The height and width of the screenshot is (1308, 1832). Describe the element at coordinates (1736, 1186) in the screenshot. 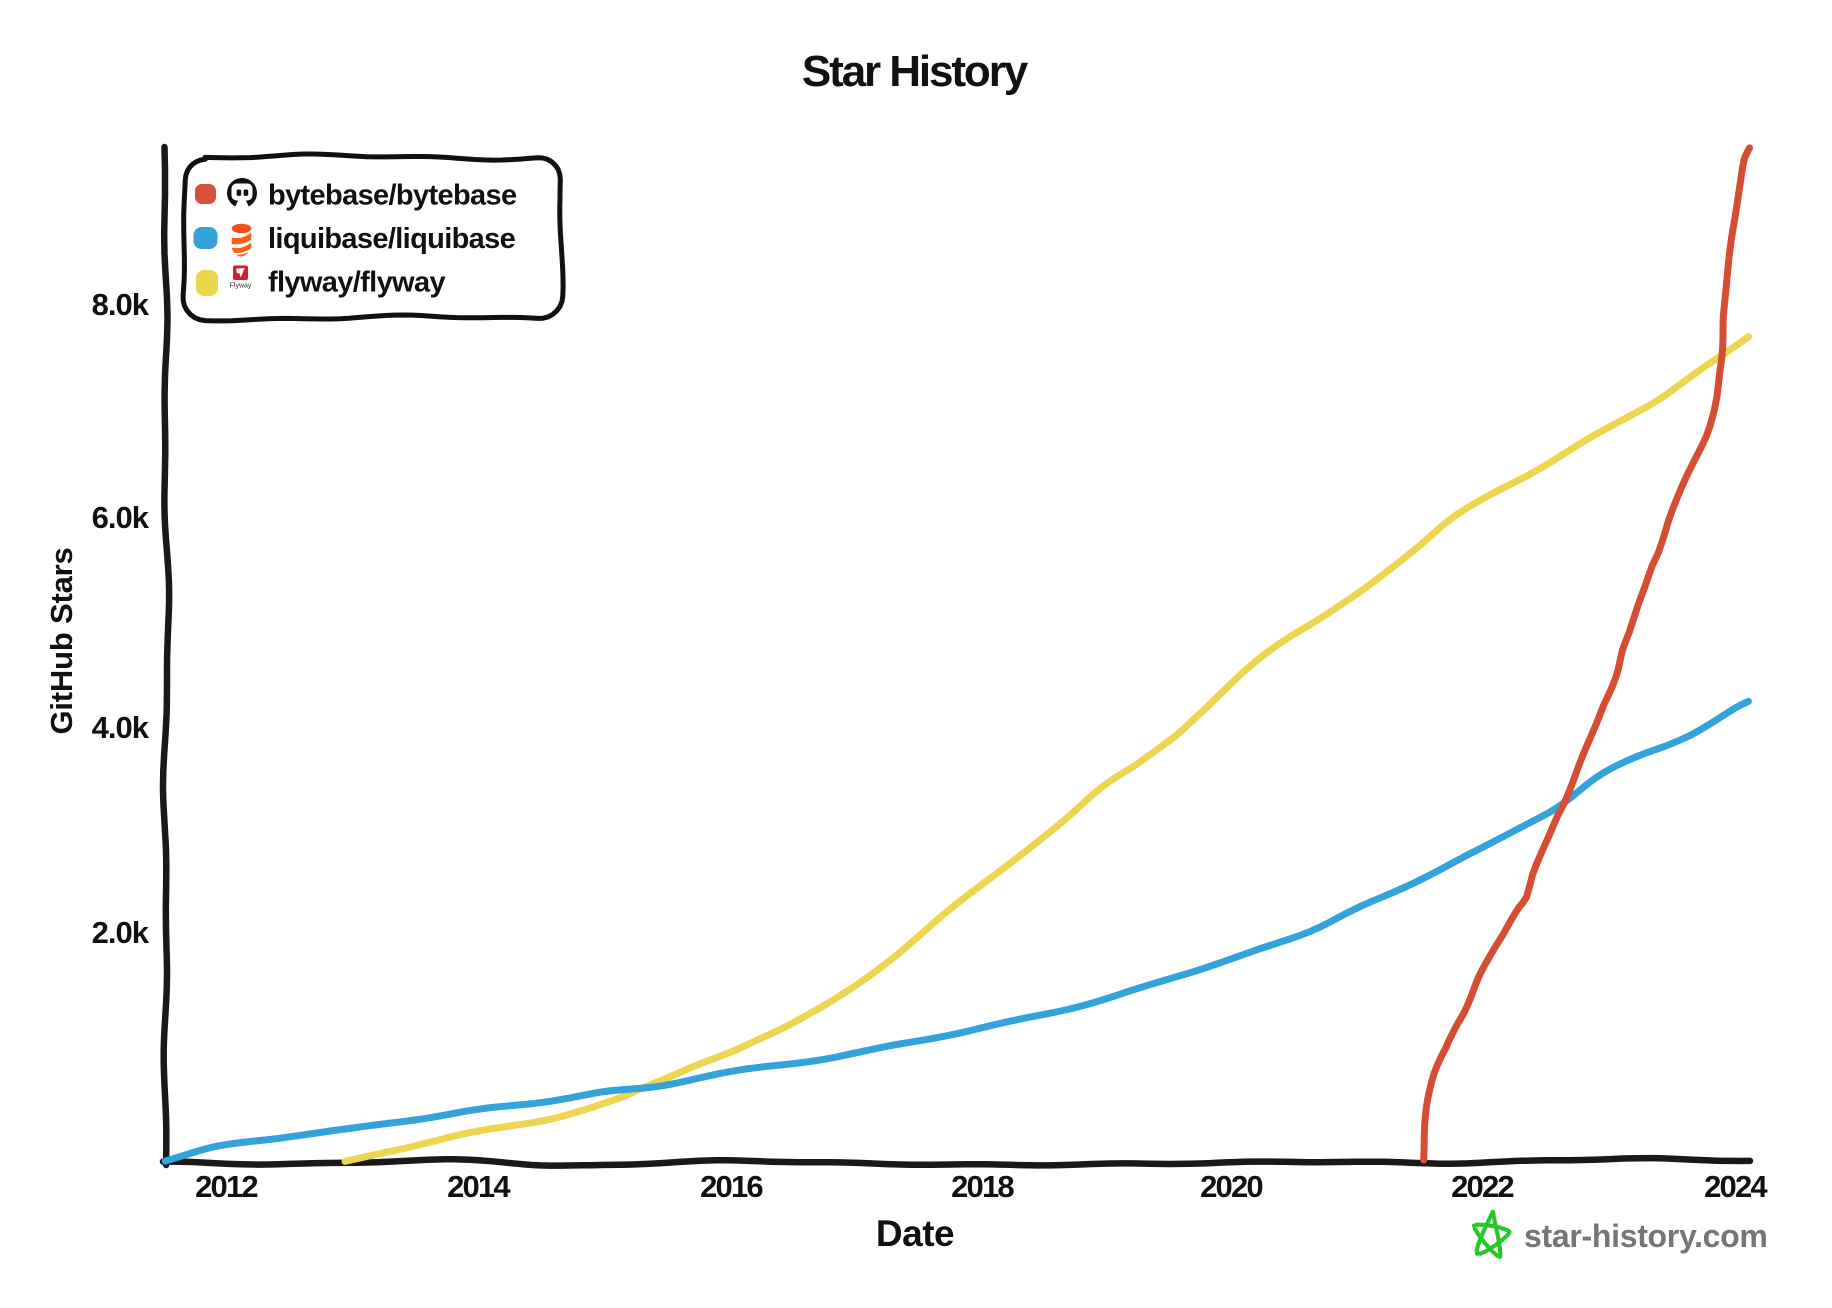

I see `svg-text: 2024` at that location.